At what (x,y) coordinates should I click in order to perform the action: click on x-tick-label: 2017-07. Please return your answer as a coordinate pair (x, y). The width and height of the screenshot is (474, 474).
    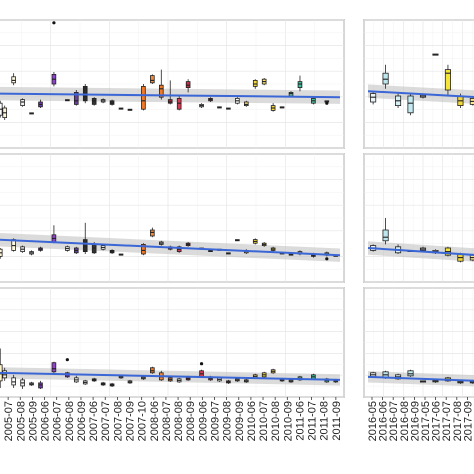
    Looking at the image, I should click on (447, 421).